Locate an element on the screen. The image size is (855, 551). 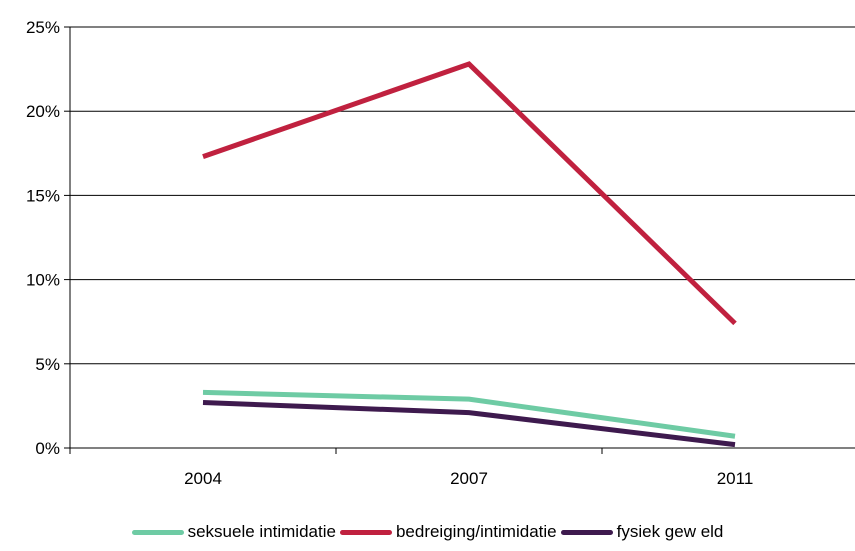
legend-item-seksuele-intimidatie: seksuele intimidatie is located at coordinates (233, 532).